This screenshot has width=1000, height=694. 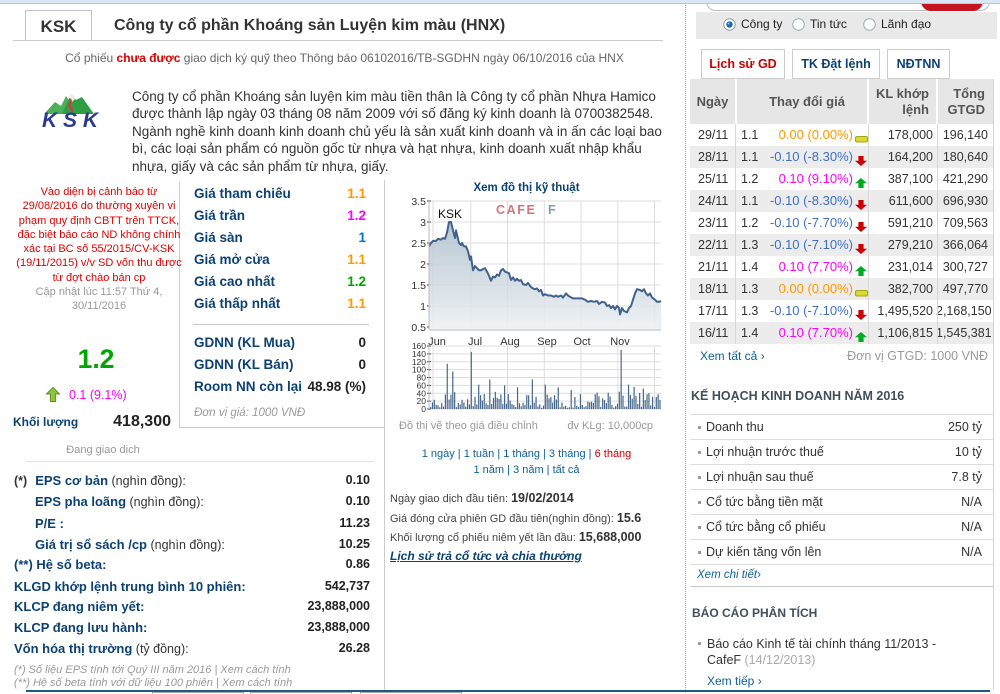 What do you see at coordinates (516, 210) in the screenshot?
I see `svg-text: CAFE` at bounding box center [516, 210].